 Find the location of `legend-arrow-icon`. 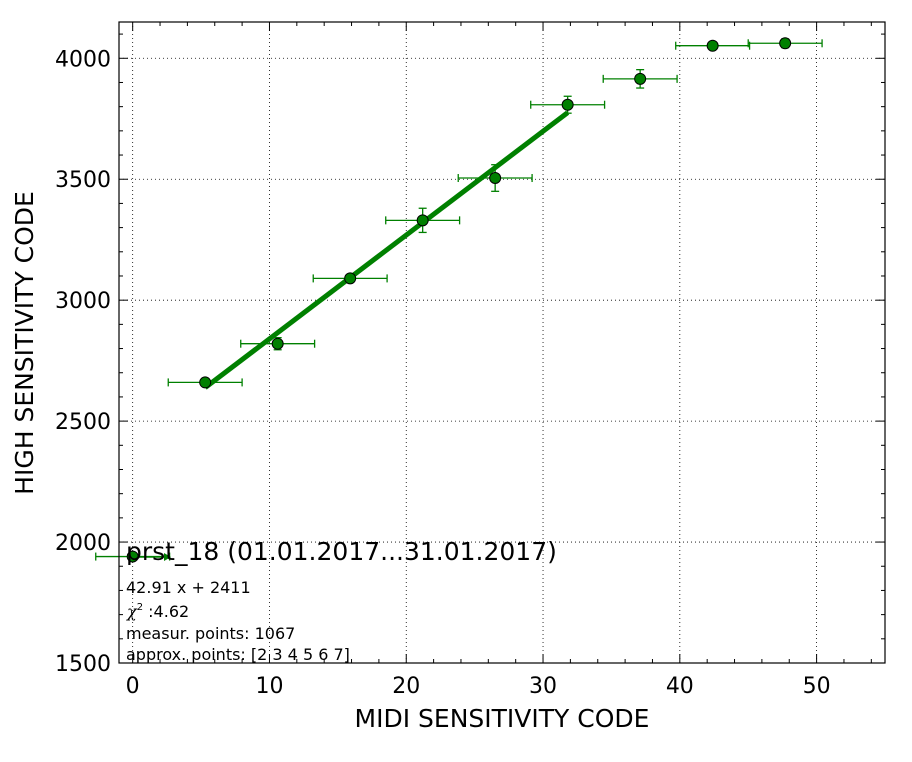

legend-arrow-icon is located at coordinates (167, 557).